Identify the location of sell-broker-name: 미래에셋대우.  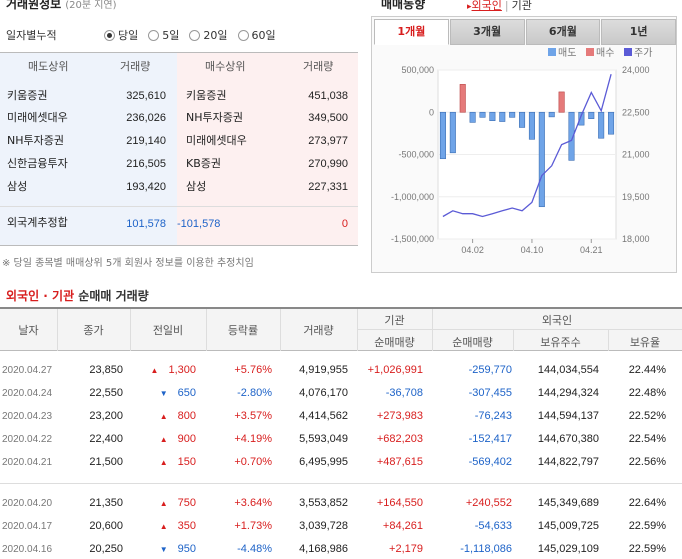
(37, 117).